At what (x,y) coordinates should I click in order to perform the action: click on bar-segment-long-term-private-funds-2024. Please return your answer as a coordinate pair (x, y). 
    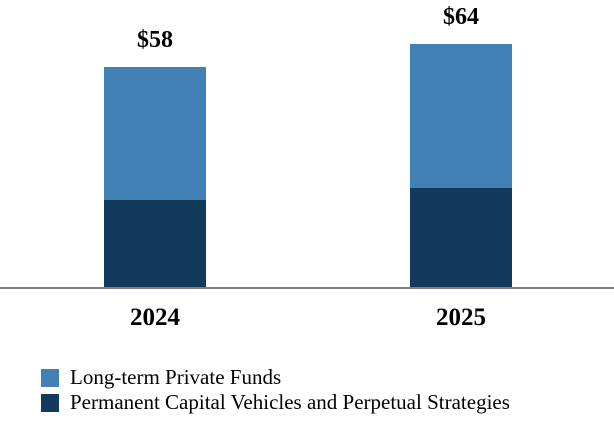
    Looking at the image, I should click on (155, 133).